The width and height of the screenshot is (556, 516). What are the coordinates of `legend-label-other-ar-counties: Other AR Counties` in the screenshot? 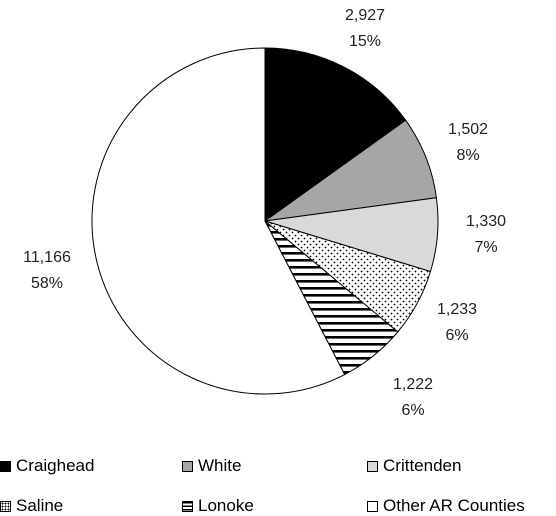 It's located at (454, 505).